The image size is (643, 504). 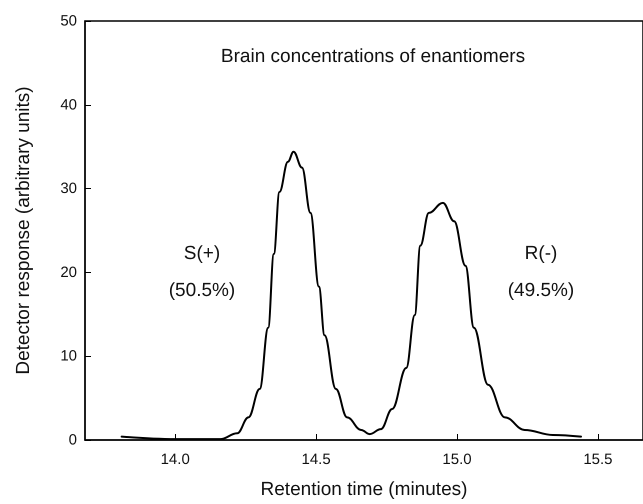 What do you see at coordinates (68, 356) in the screenshot?
I see `y-tick-label: 10` at bounding box center [68, 356].